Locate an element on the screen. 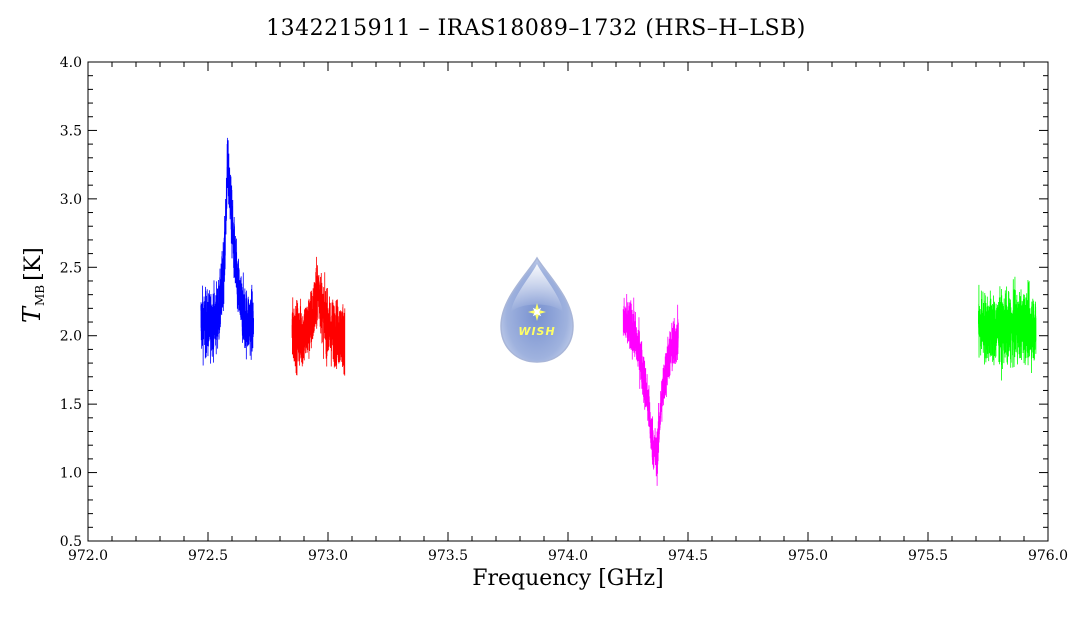  x-tick-label: 972.0 is located at coordinates (88, 556).